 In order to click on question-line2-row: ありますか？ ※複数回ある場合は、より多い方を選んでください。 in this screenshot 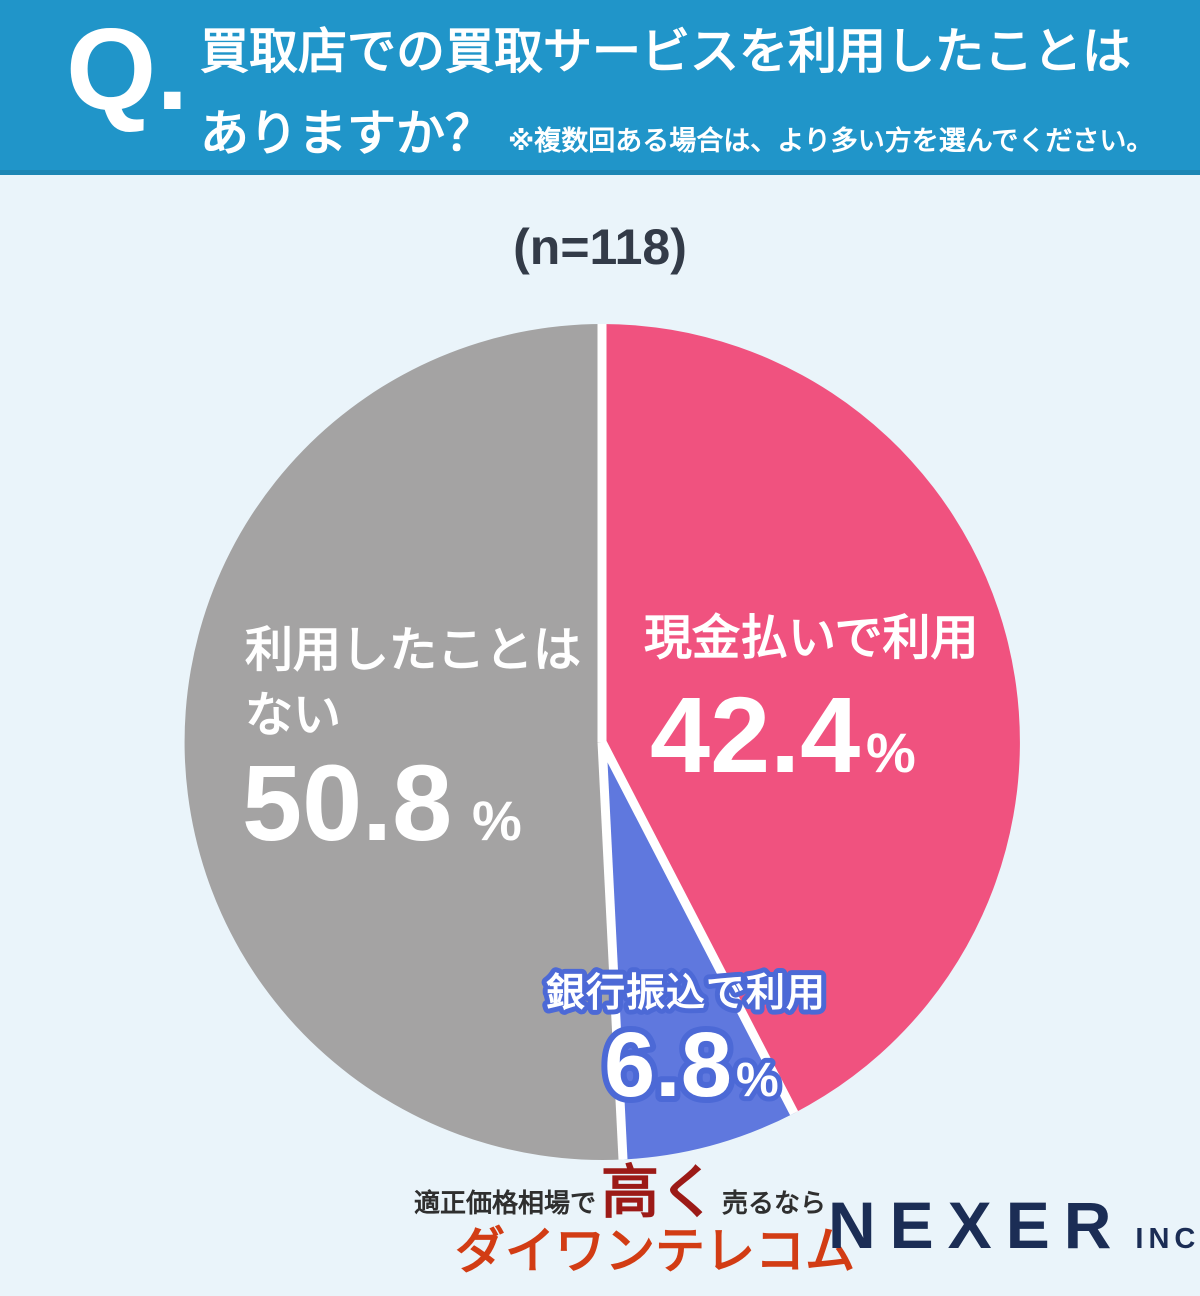, I will do `click(690, 129)`.